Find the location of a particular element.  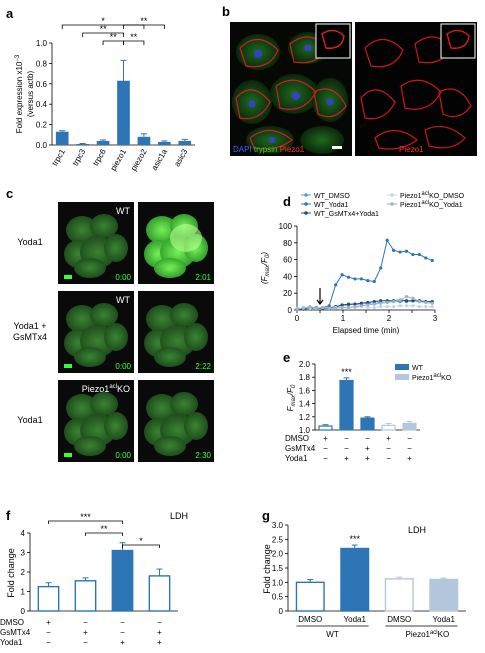

c-timestamp: 2:22 is located at coordinates (203, 366).